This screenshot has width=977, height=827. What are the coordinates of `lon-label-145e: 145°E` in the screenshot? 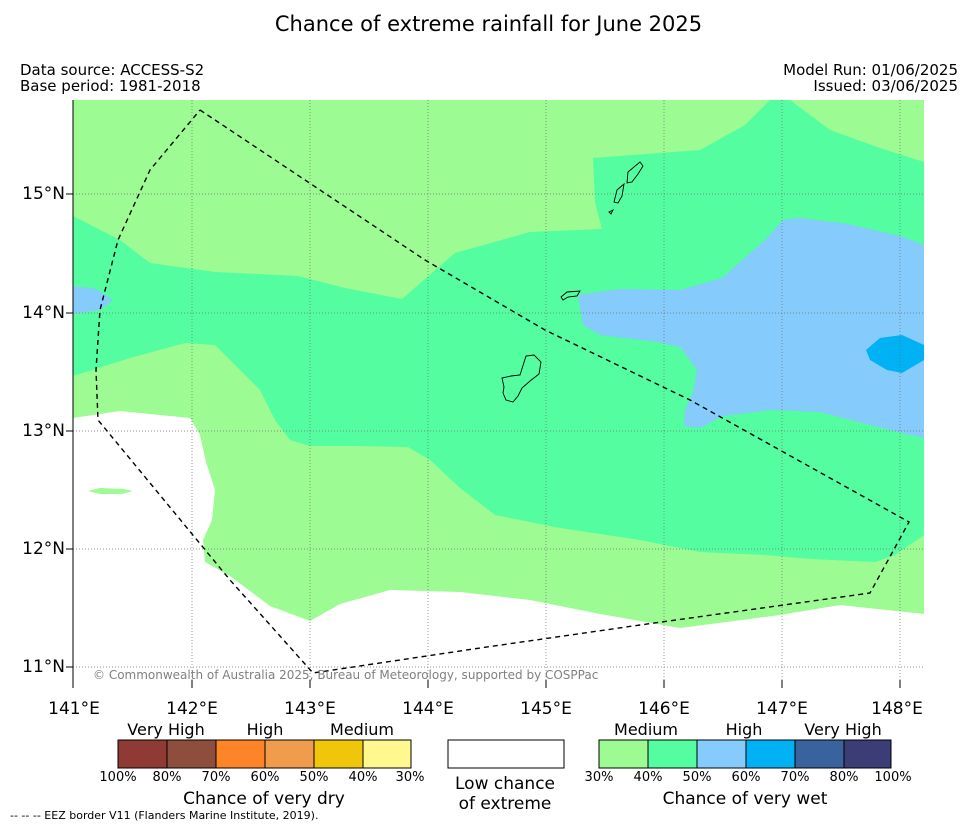 It's located at (546, 709).